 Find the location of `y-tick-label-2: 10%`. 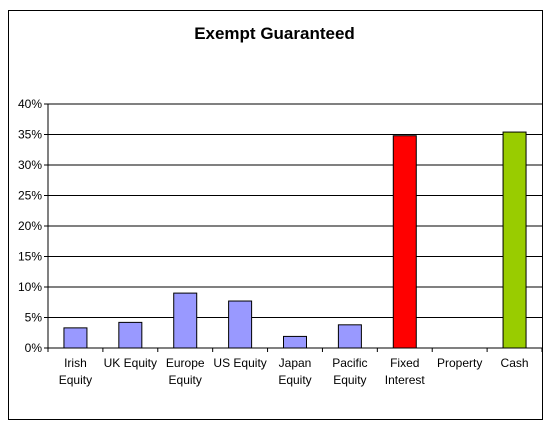

y-tick-label-2: 10% is located at coordinates (30, 287).